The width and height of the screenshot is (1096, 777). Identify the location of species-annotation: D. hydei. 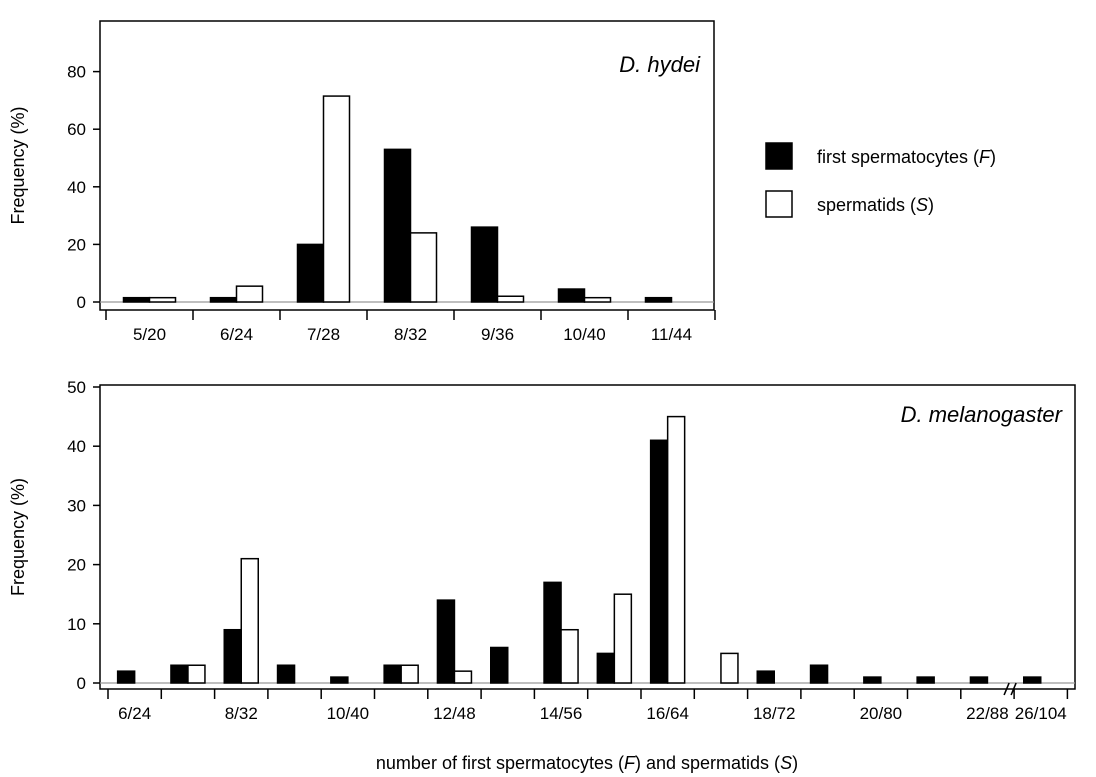
(660, 64).